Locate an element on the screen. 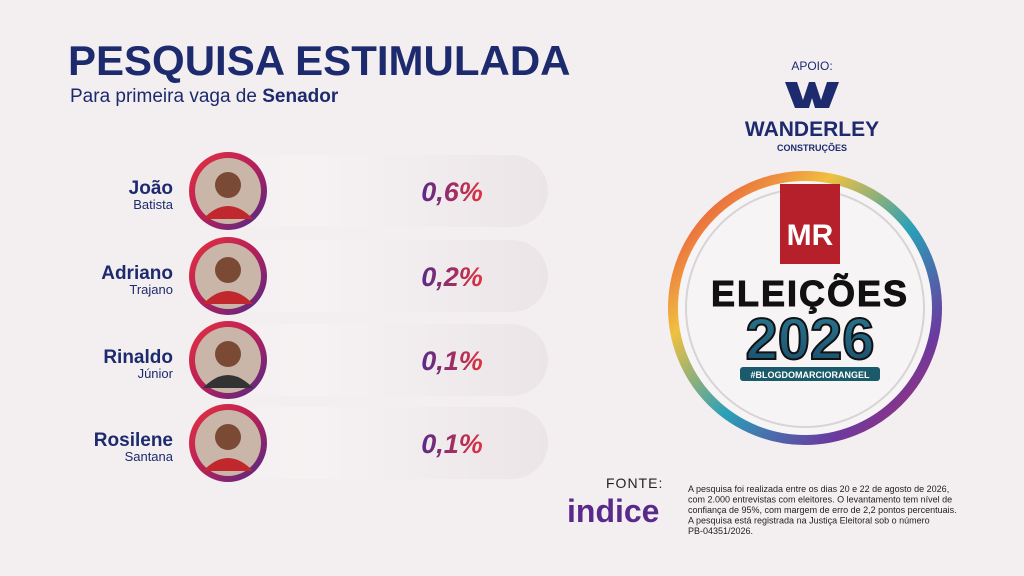 This screenshot has width=1024, height=576. brand-flag is located at coordinates (810, 224).